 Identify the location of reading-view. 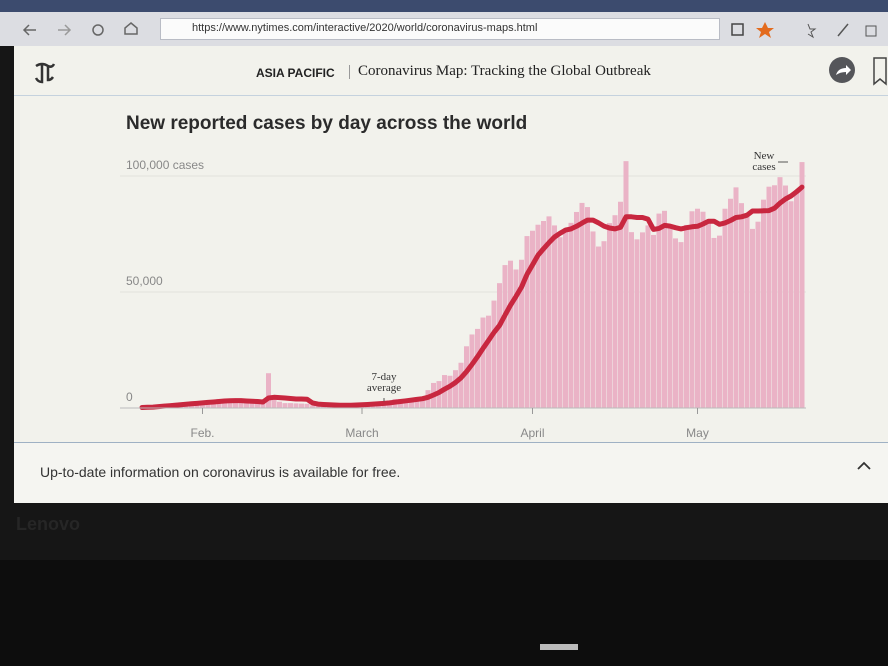
(737, 29).